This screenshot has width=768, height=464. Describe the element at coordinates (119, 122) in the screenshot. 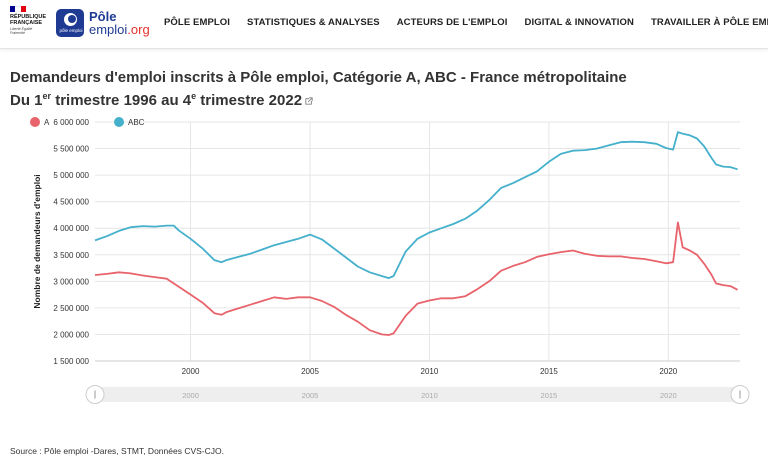

I see `legend-marker-abc` at that location.